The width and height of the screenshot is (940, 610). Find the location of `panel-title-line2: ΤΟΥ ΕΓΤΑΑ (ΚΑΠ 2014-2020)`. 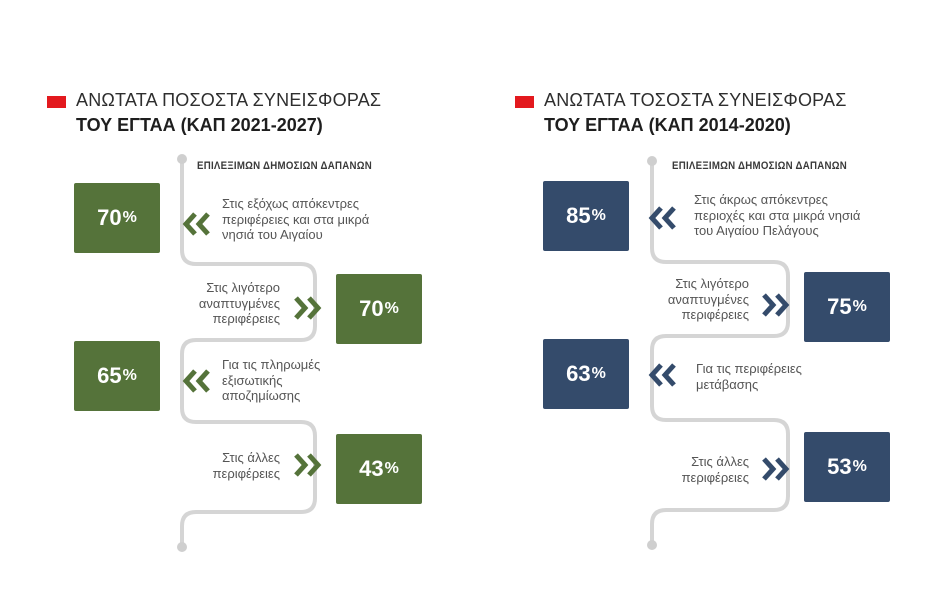

panel-title-line2: ΤΟΥ ΕΓΤΑΑ (ΚΑΠ 2014-2020) is located at coordinates (667, 125).